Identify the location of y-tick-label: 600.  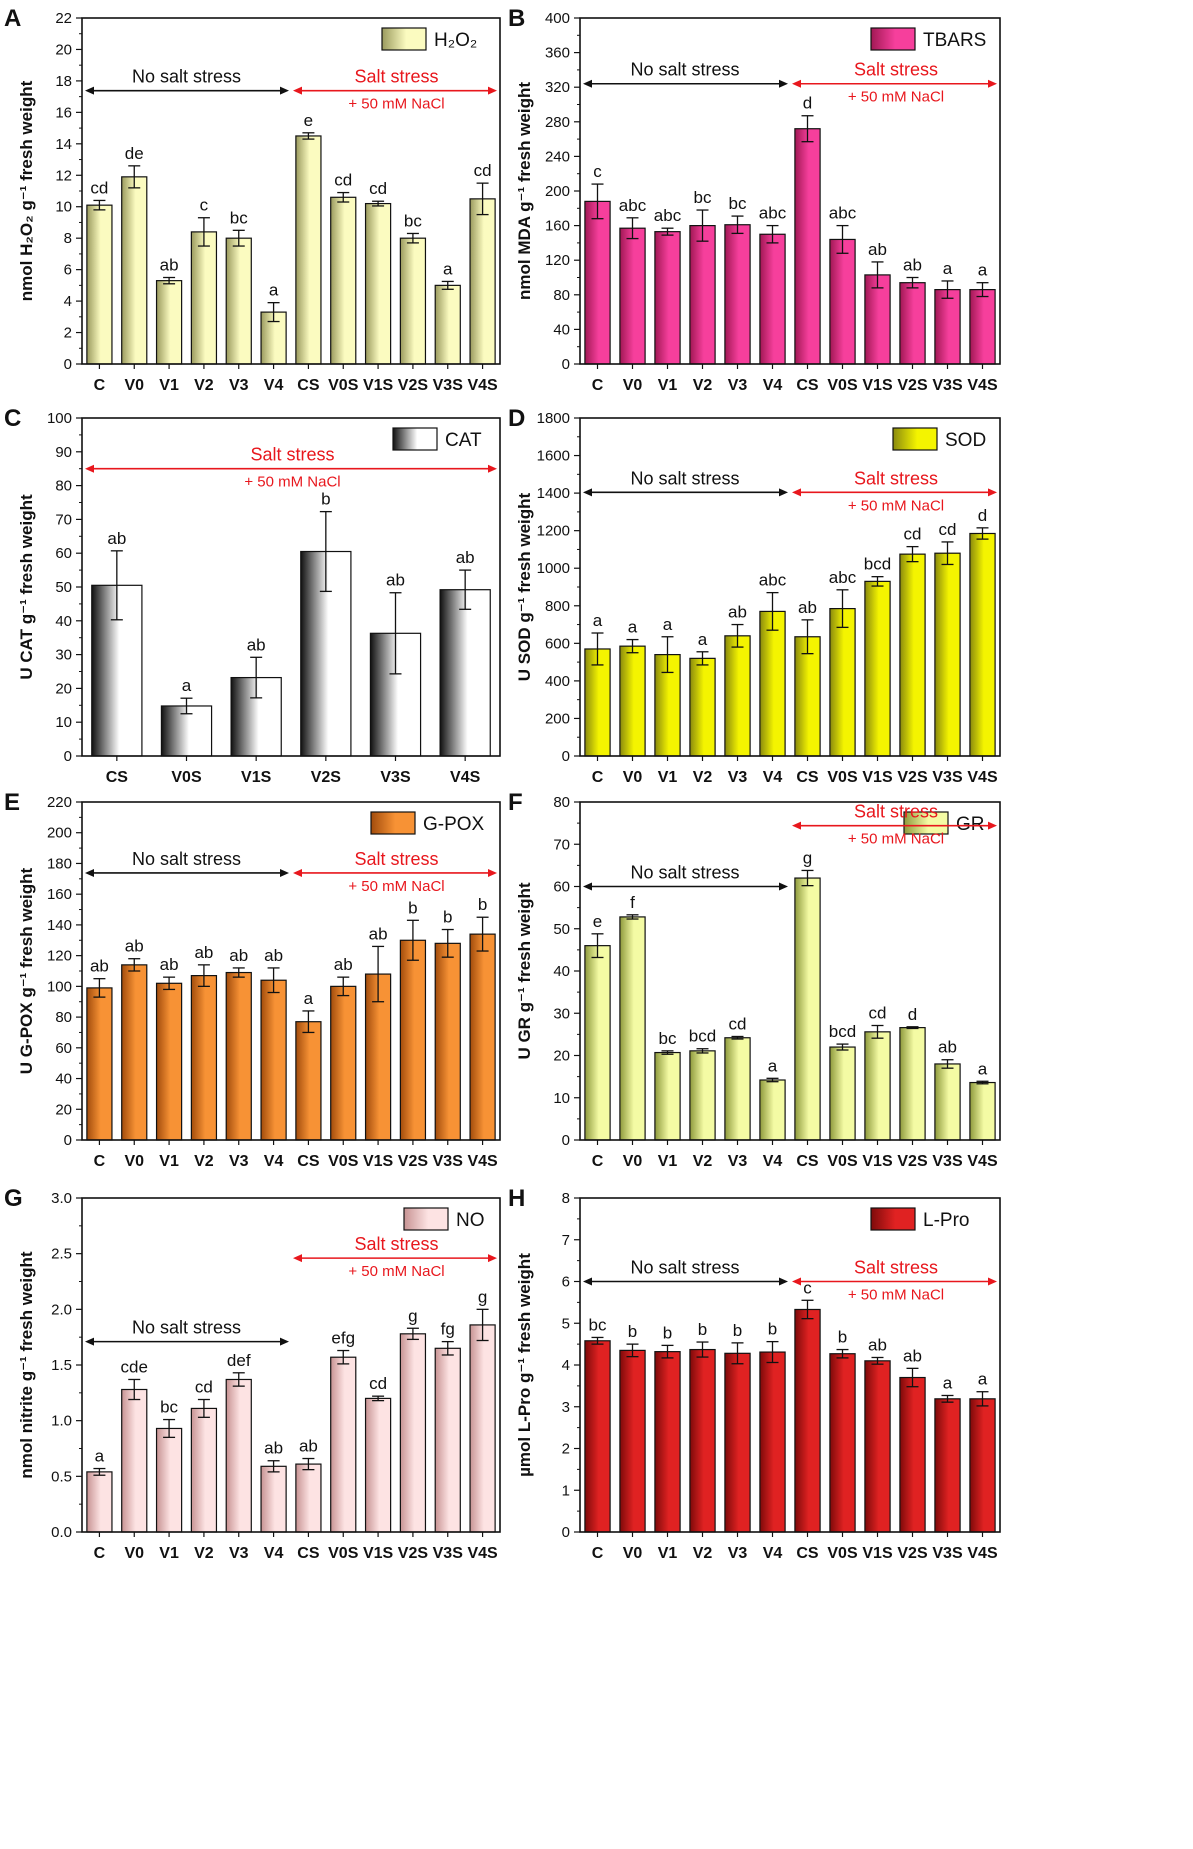
(557, 643).